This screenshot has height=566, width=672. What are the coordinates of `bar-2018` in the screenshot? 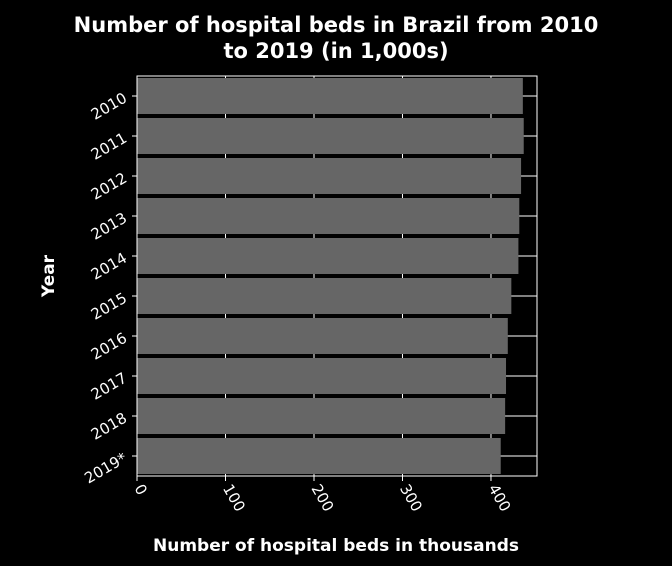 It's located at (321, 416).